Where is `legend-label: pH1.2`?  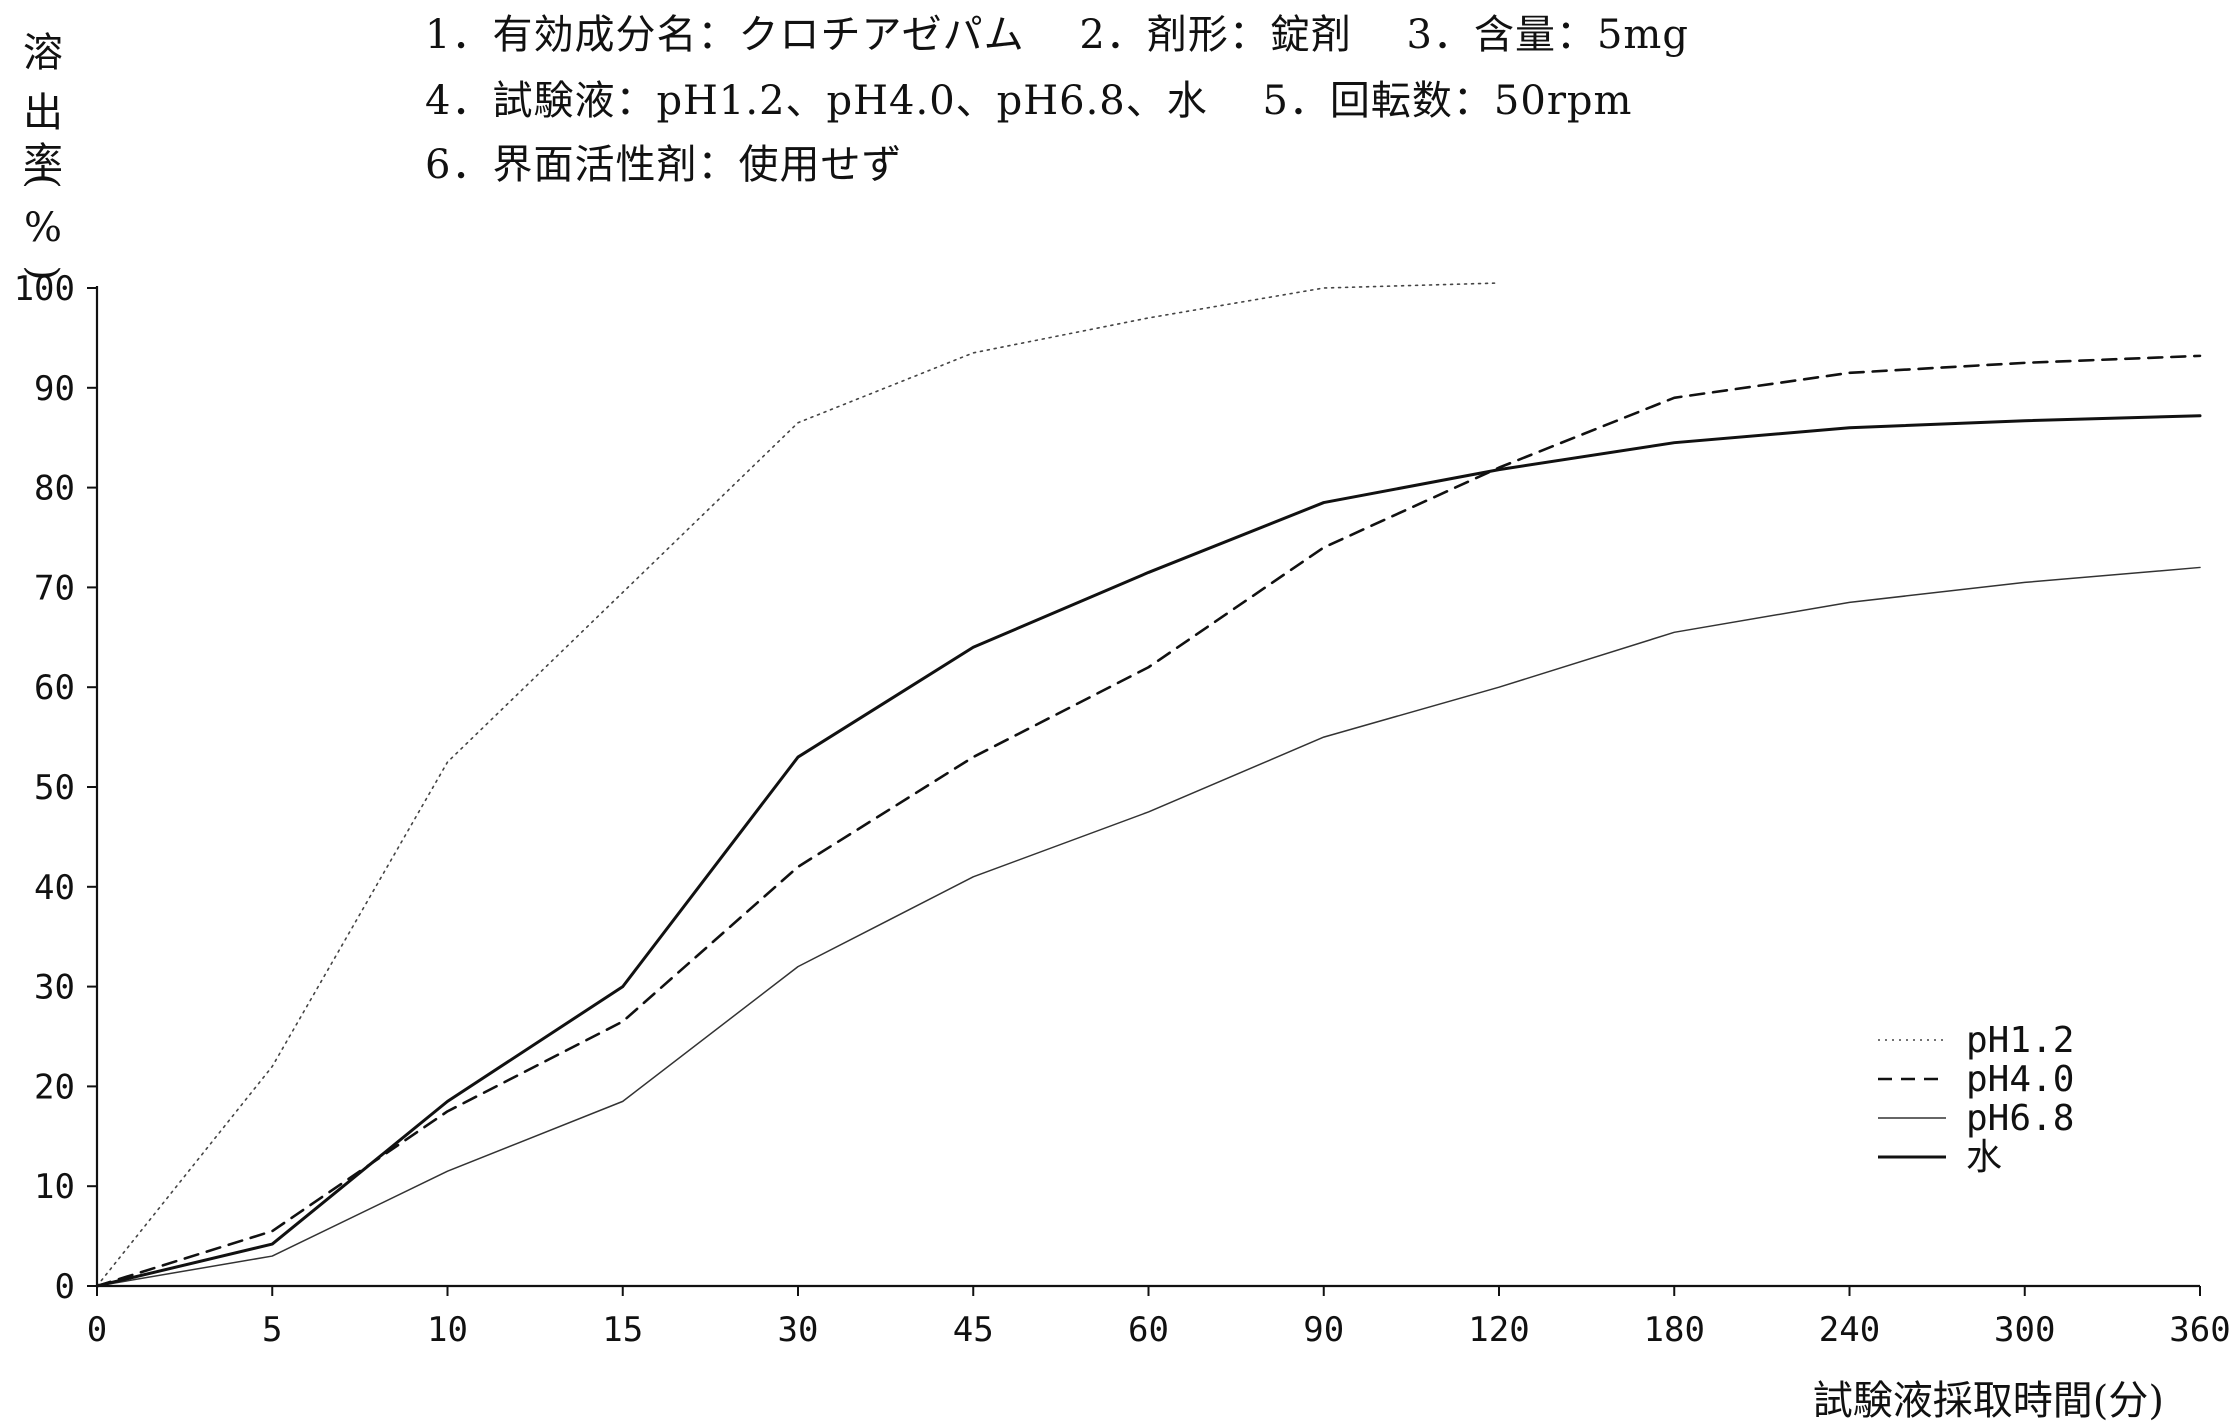
legend-label: pH1.2 is located at coordinates (2020, 1040).